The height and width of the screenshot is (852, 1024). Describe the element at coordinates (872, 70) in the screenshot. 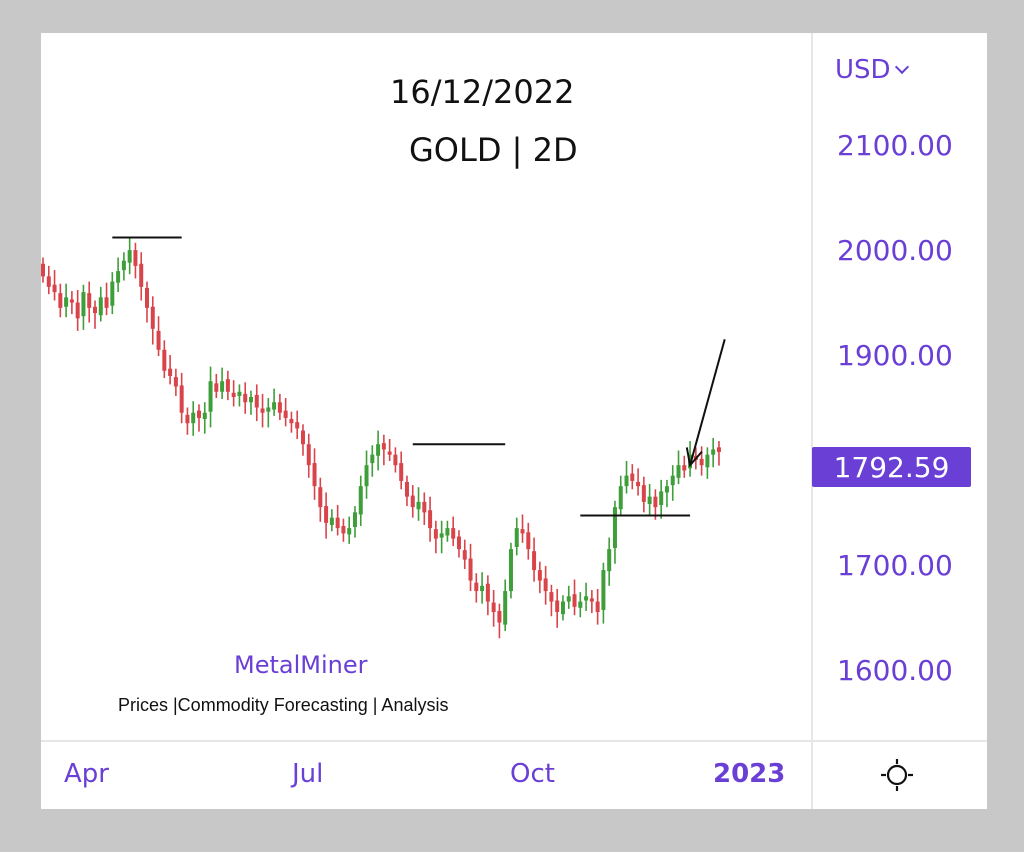

I see `currency-selector: USD` at that location.